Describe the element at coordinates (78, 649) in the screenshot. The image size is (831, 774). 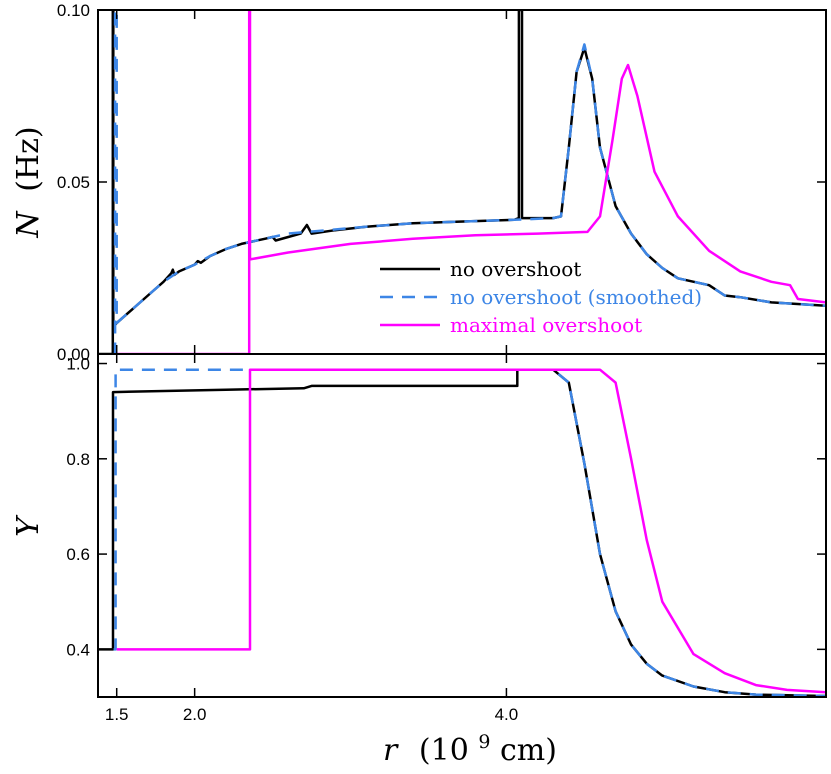
I see `bottom-ytick-label: 0.4` at that location.